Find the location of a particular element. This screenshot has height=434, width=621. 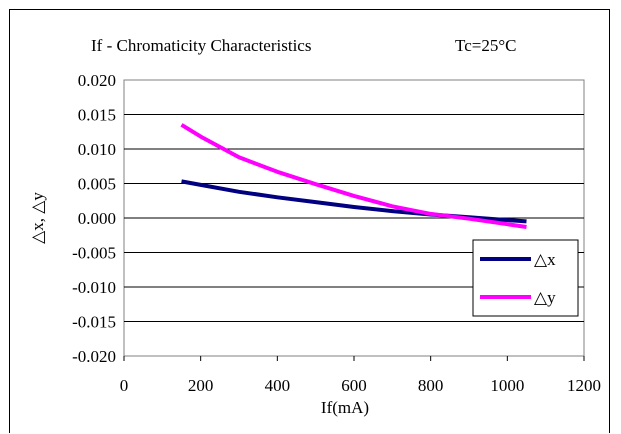

x-tick-label: 1000 is located at coordinates (507, 385).